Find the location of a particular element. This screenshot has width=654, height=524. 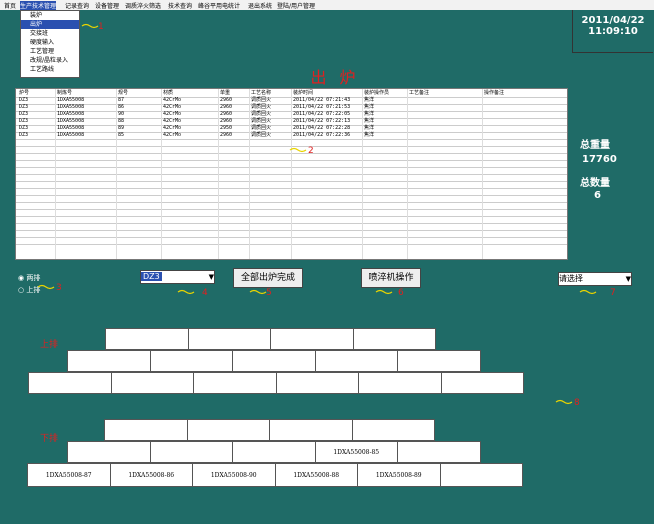

count-value: 6 is located at coordinates (597, 195).